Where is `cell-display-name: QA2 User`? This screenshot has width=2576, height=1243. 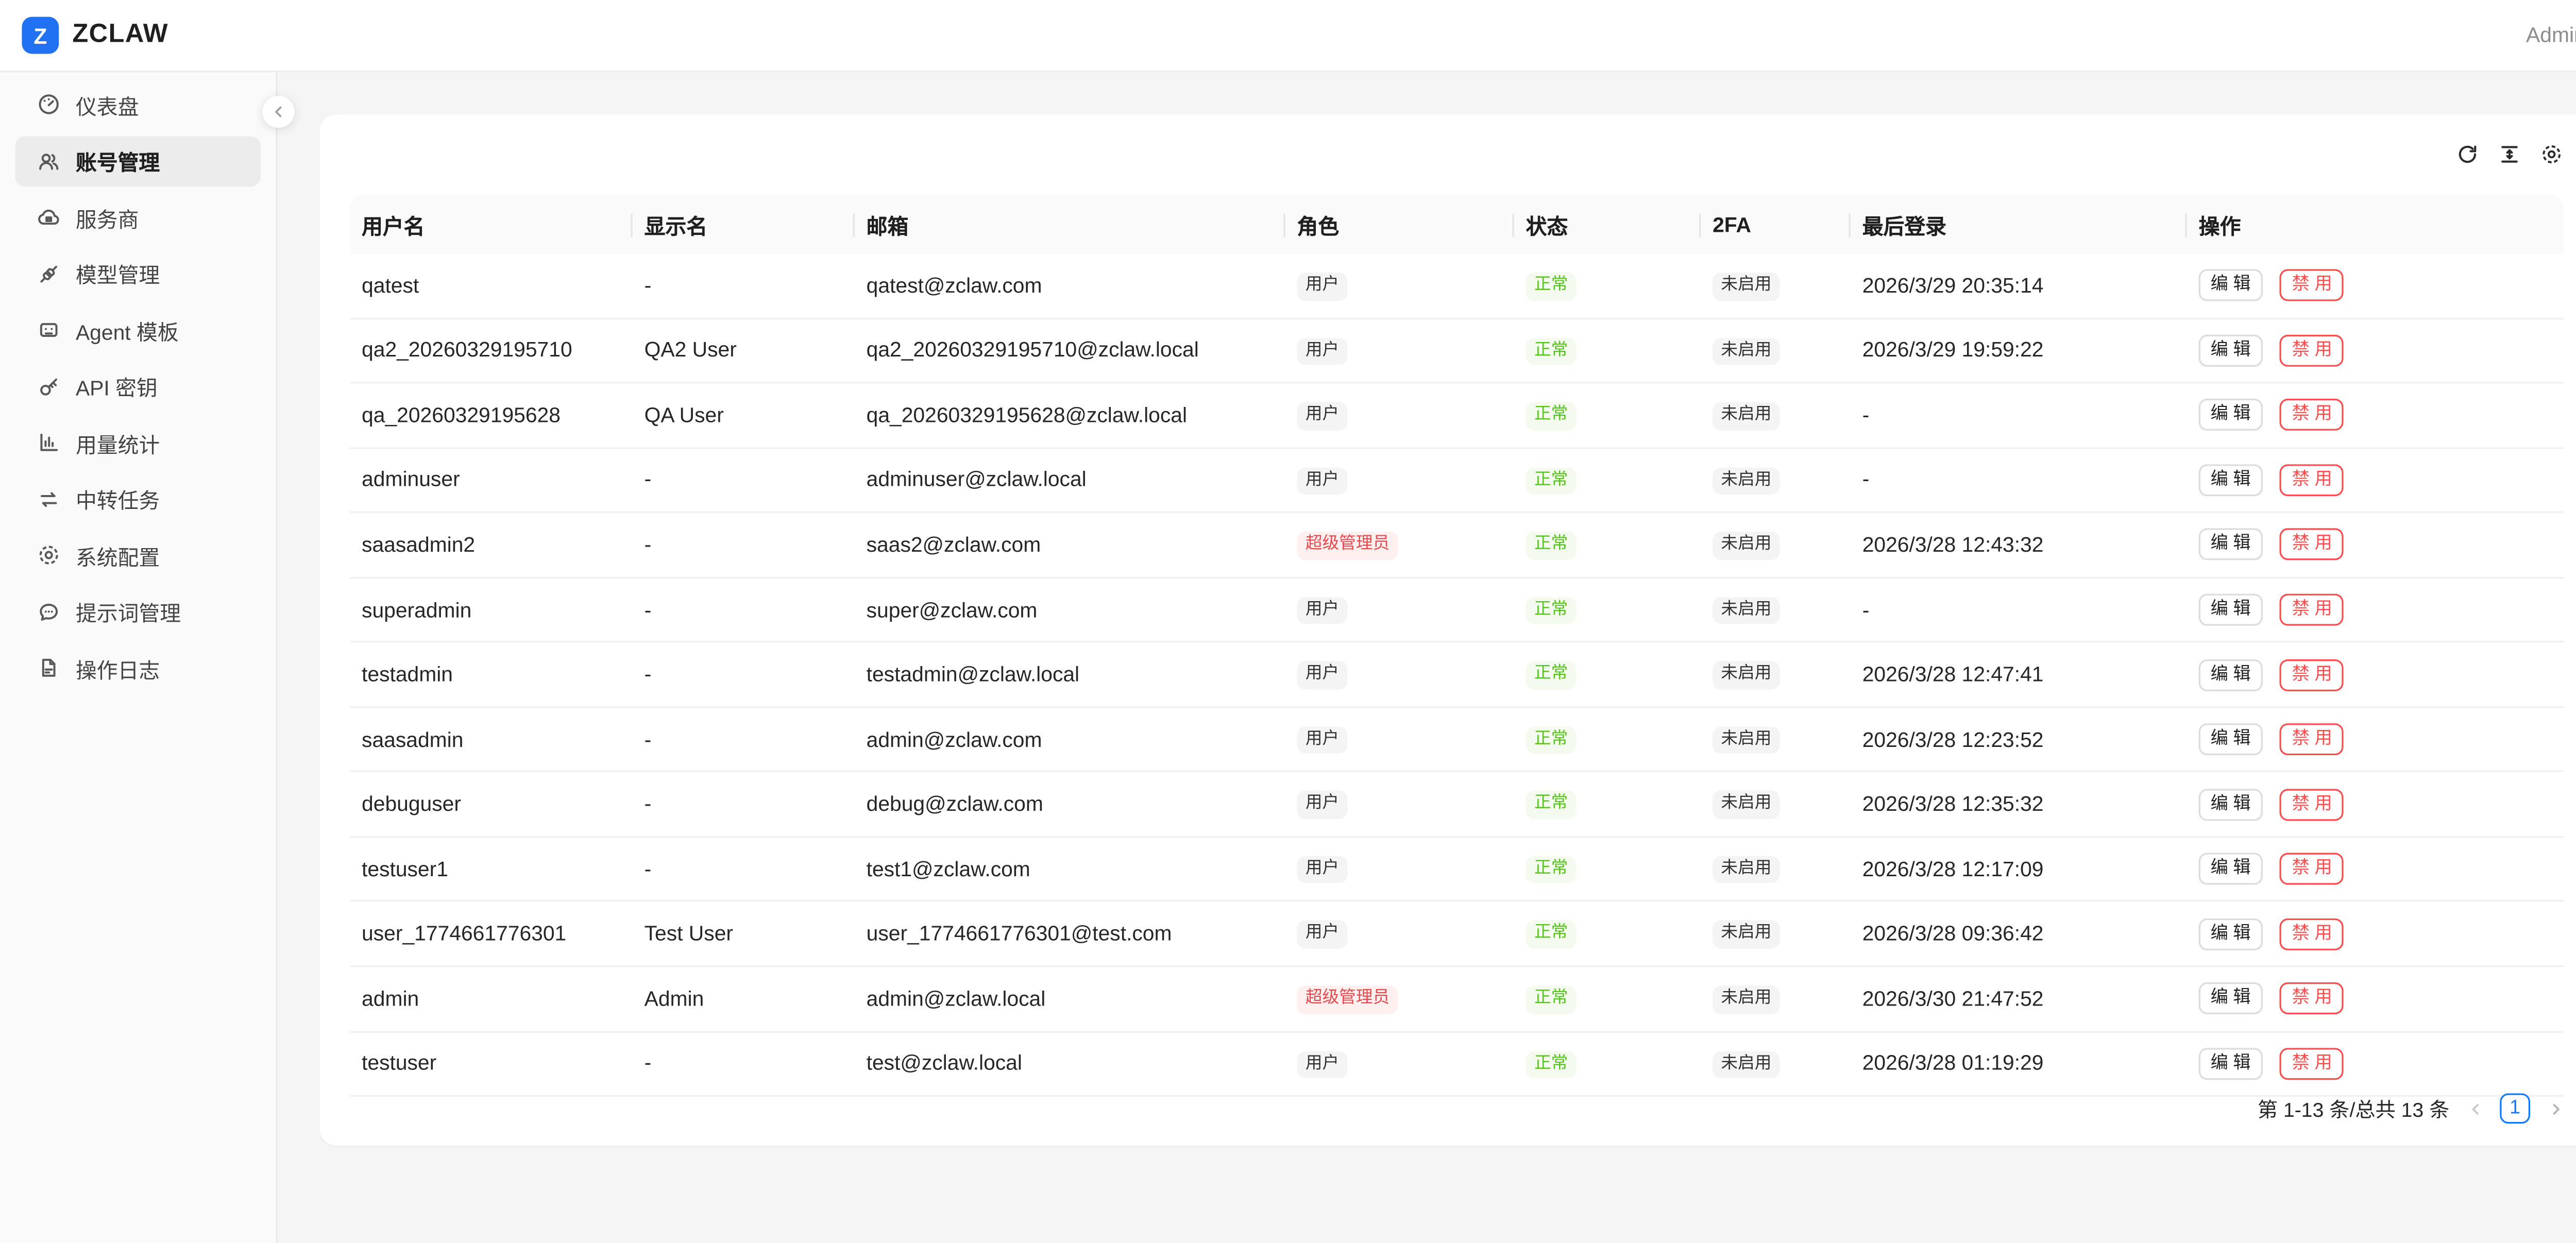
cell-display-name: QA2 User is located at coordinates (690, 350).